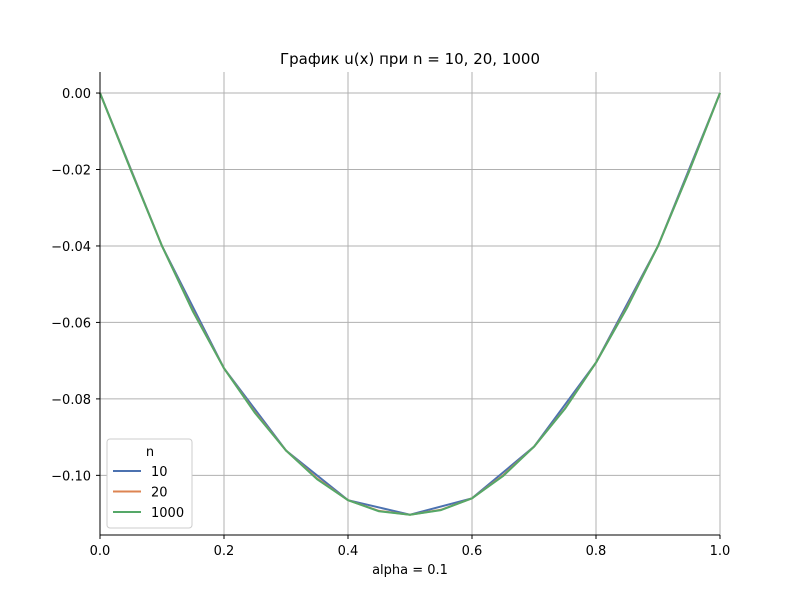  I want to click on x-axis-label: alpha = 0.1, so click(410, 570).